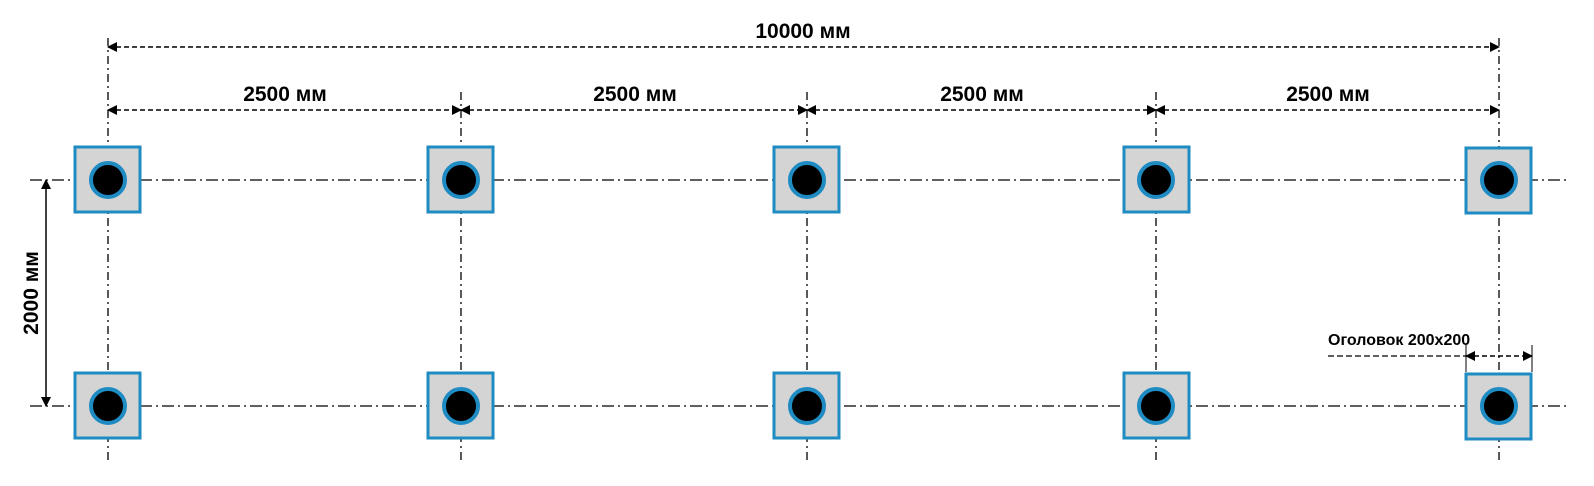 This screenshot has width=1594, height=486. I want to click on row-spacing-label: 2000 мм, so click(31, 293).